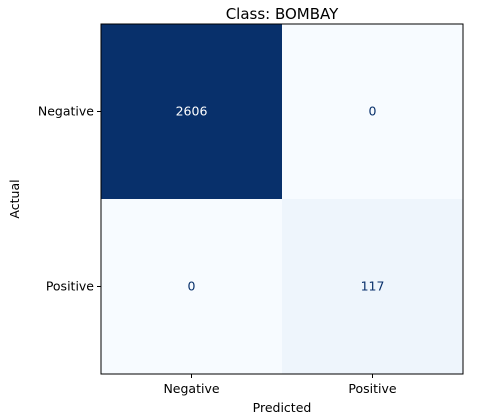 This screenshot has height=420, width=480. I want to click on cell-value-1-1: 117, so click(373, 286).